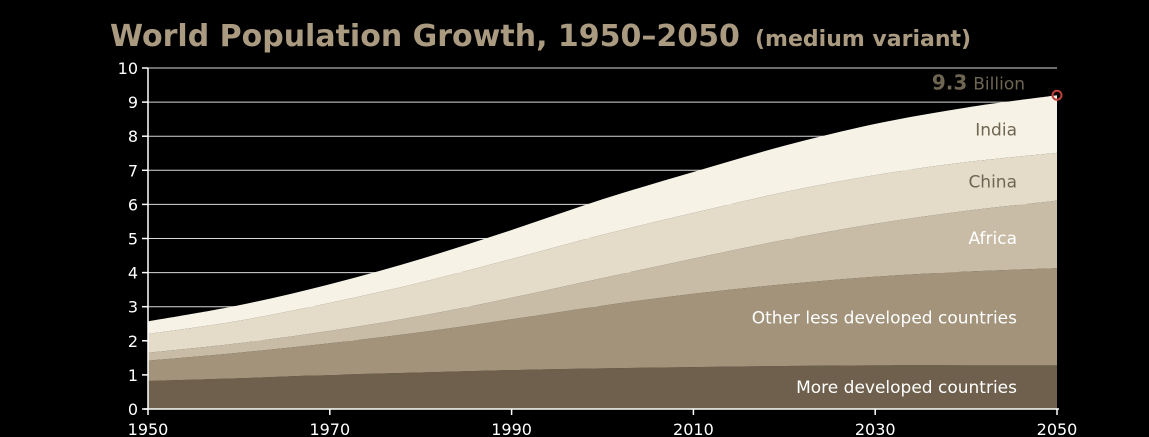 Image resolution: width=1149 pixels, height=437 pixels. What do you see at coordinates (128, 68) in the screenshot?
I see `y-tick-label: 10` at bounding box center [128, 68].